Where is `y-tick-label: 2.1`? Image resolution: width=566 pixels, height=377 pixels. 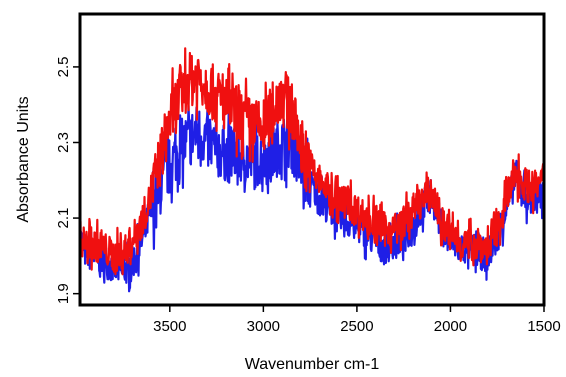
y-tick-label: 2.1 is located at coordinates (63, 218).